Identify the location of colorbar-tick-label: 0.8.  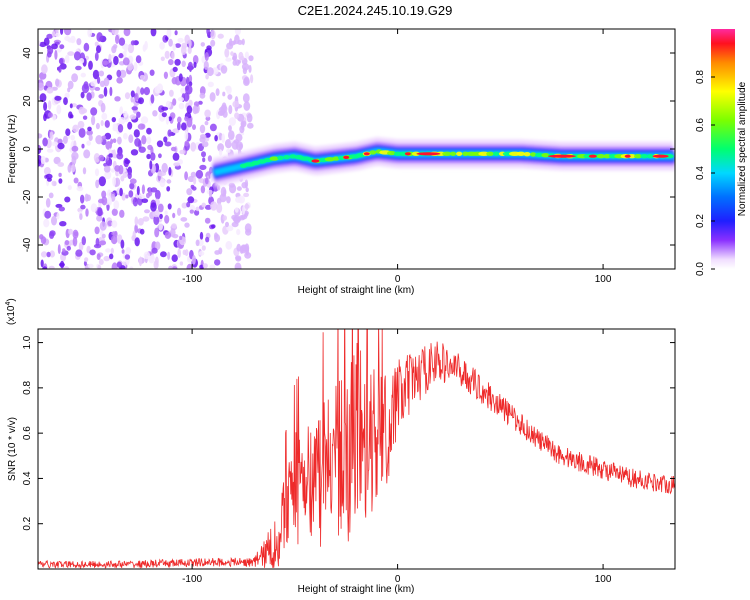
(700, 77).